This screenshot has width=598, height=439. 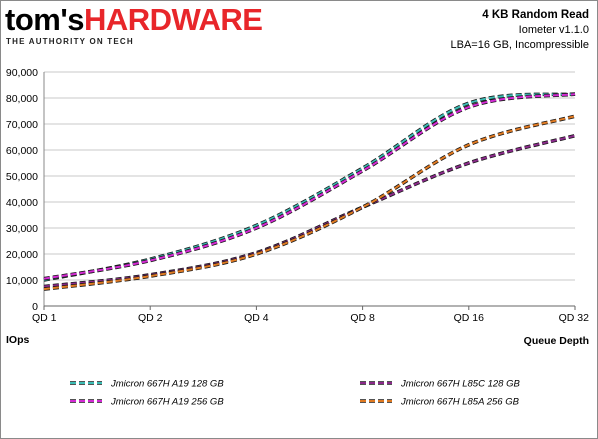 I want to click on logo-toms: tom's, so click(x=44, y=19).